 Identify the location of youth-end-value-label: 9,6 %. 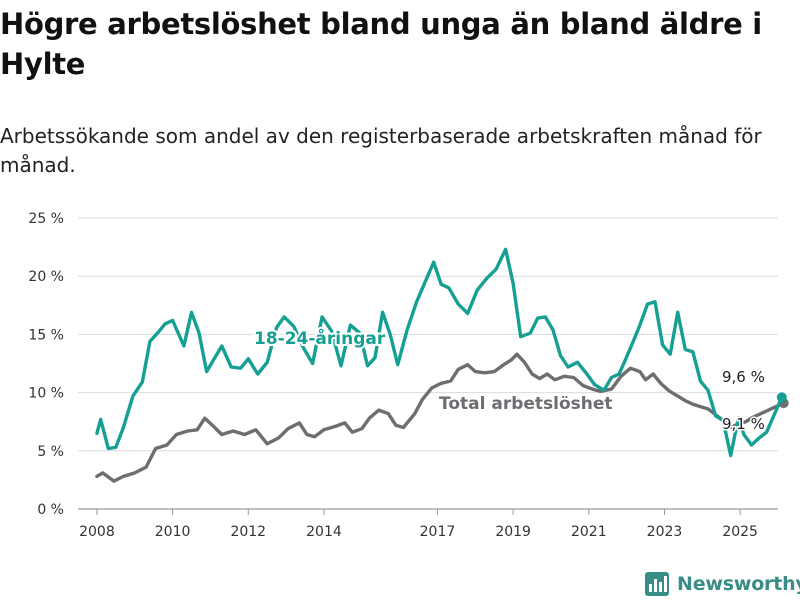
(743, 377).